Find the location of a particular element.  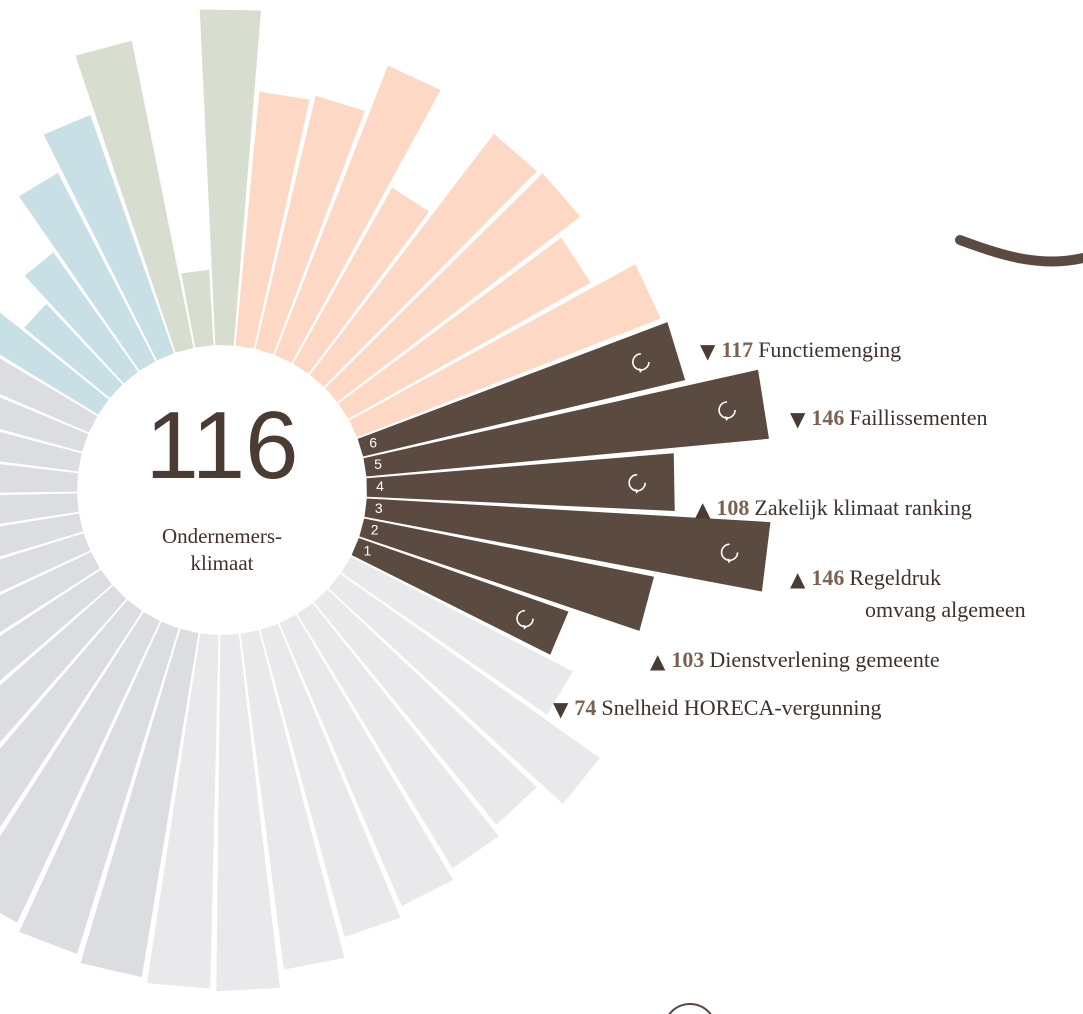

center-circle is located at coordinates (222, 490).